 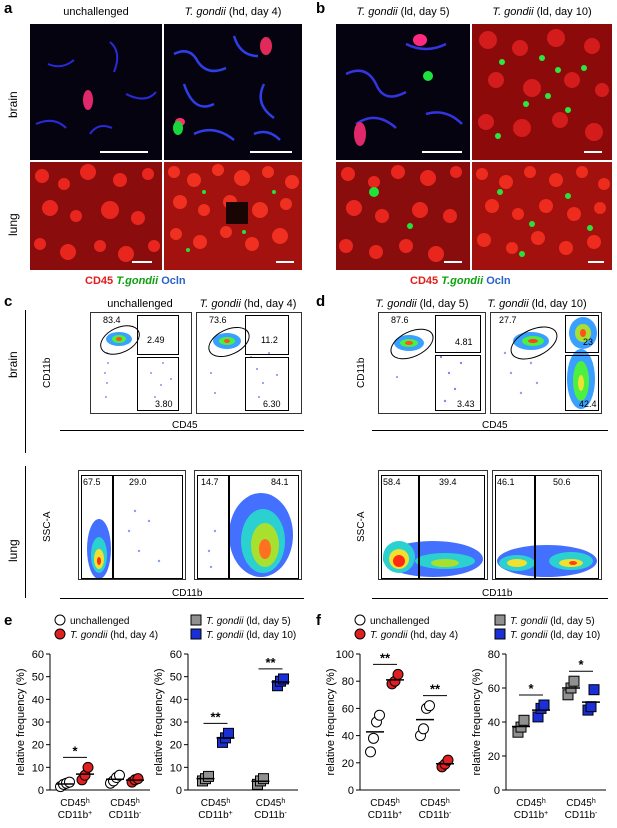 I want to click on legend-label-f-left: unchallenged, so click(x=400, y=621).